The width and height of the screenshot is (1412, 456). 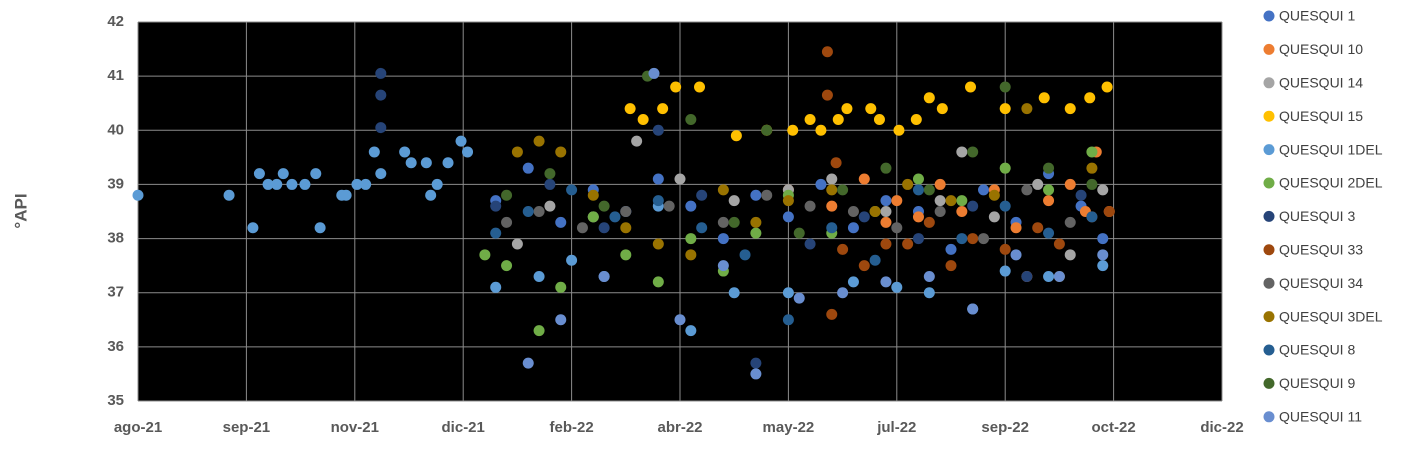 I want to click on legend-label: QUESQUI 10, so click(x=1321, y=49).